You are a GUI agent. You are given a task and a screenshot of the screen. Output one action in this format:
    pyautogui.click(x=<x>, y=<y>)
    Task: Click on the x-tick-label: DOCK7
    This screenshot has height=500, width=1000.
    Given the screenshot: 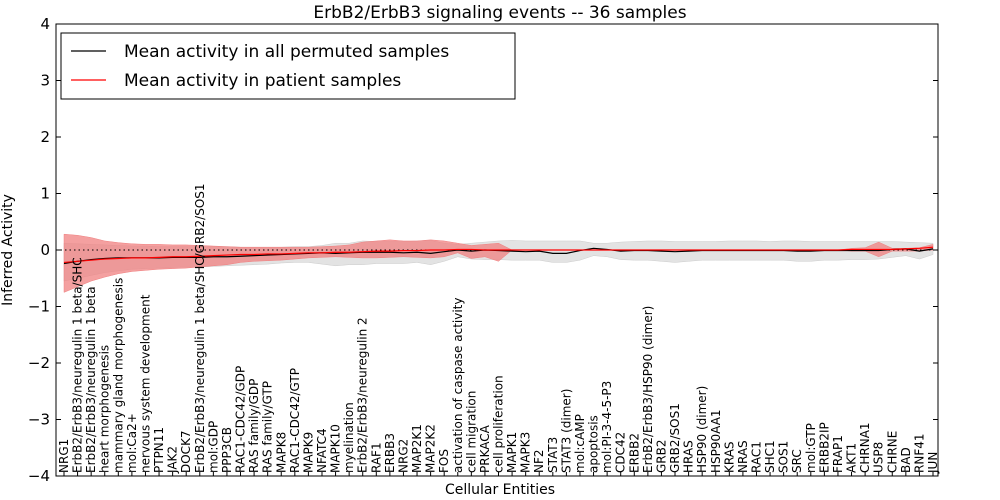 What is the action you would take?
    pyautogui.click(x=186, y=451)
    